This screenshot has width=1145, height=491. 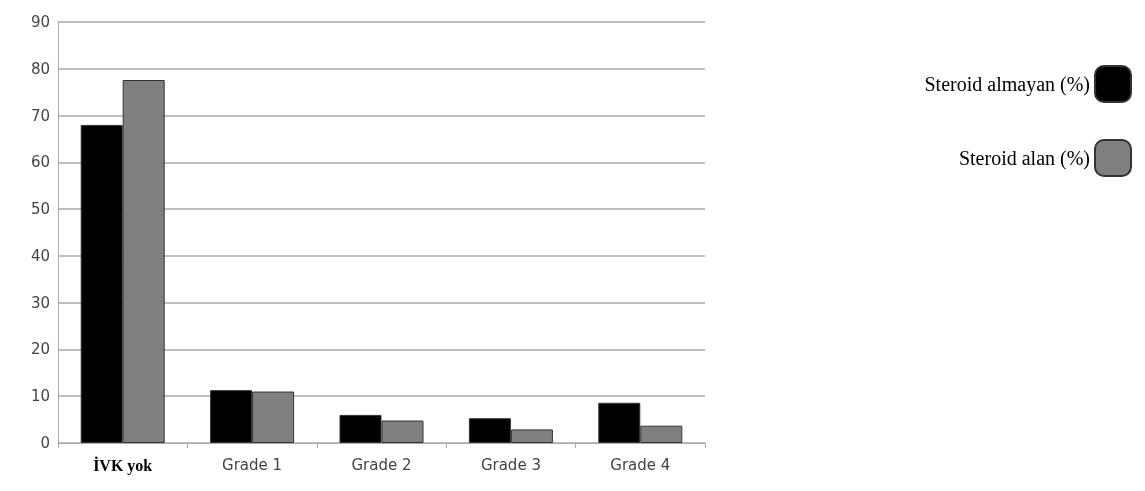 What do you see at coordinates (252, 464) in the screenshot?
I see `x-tick-label: Grade 1` at bounding box center [252, 464].